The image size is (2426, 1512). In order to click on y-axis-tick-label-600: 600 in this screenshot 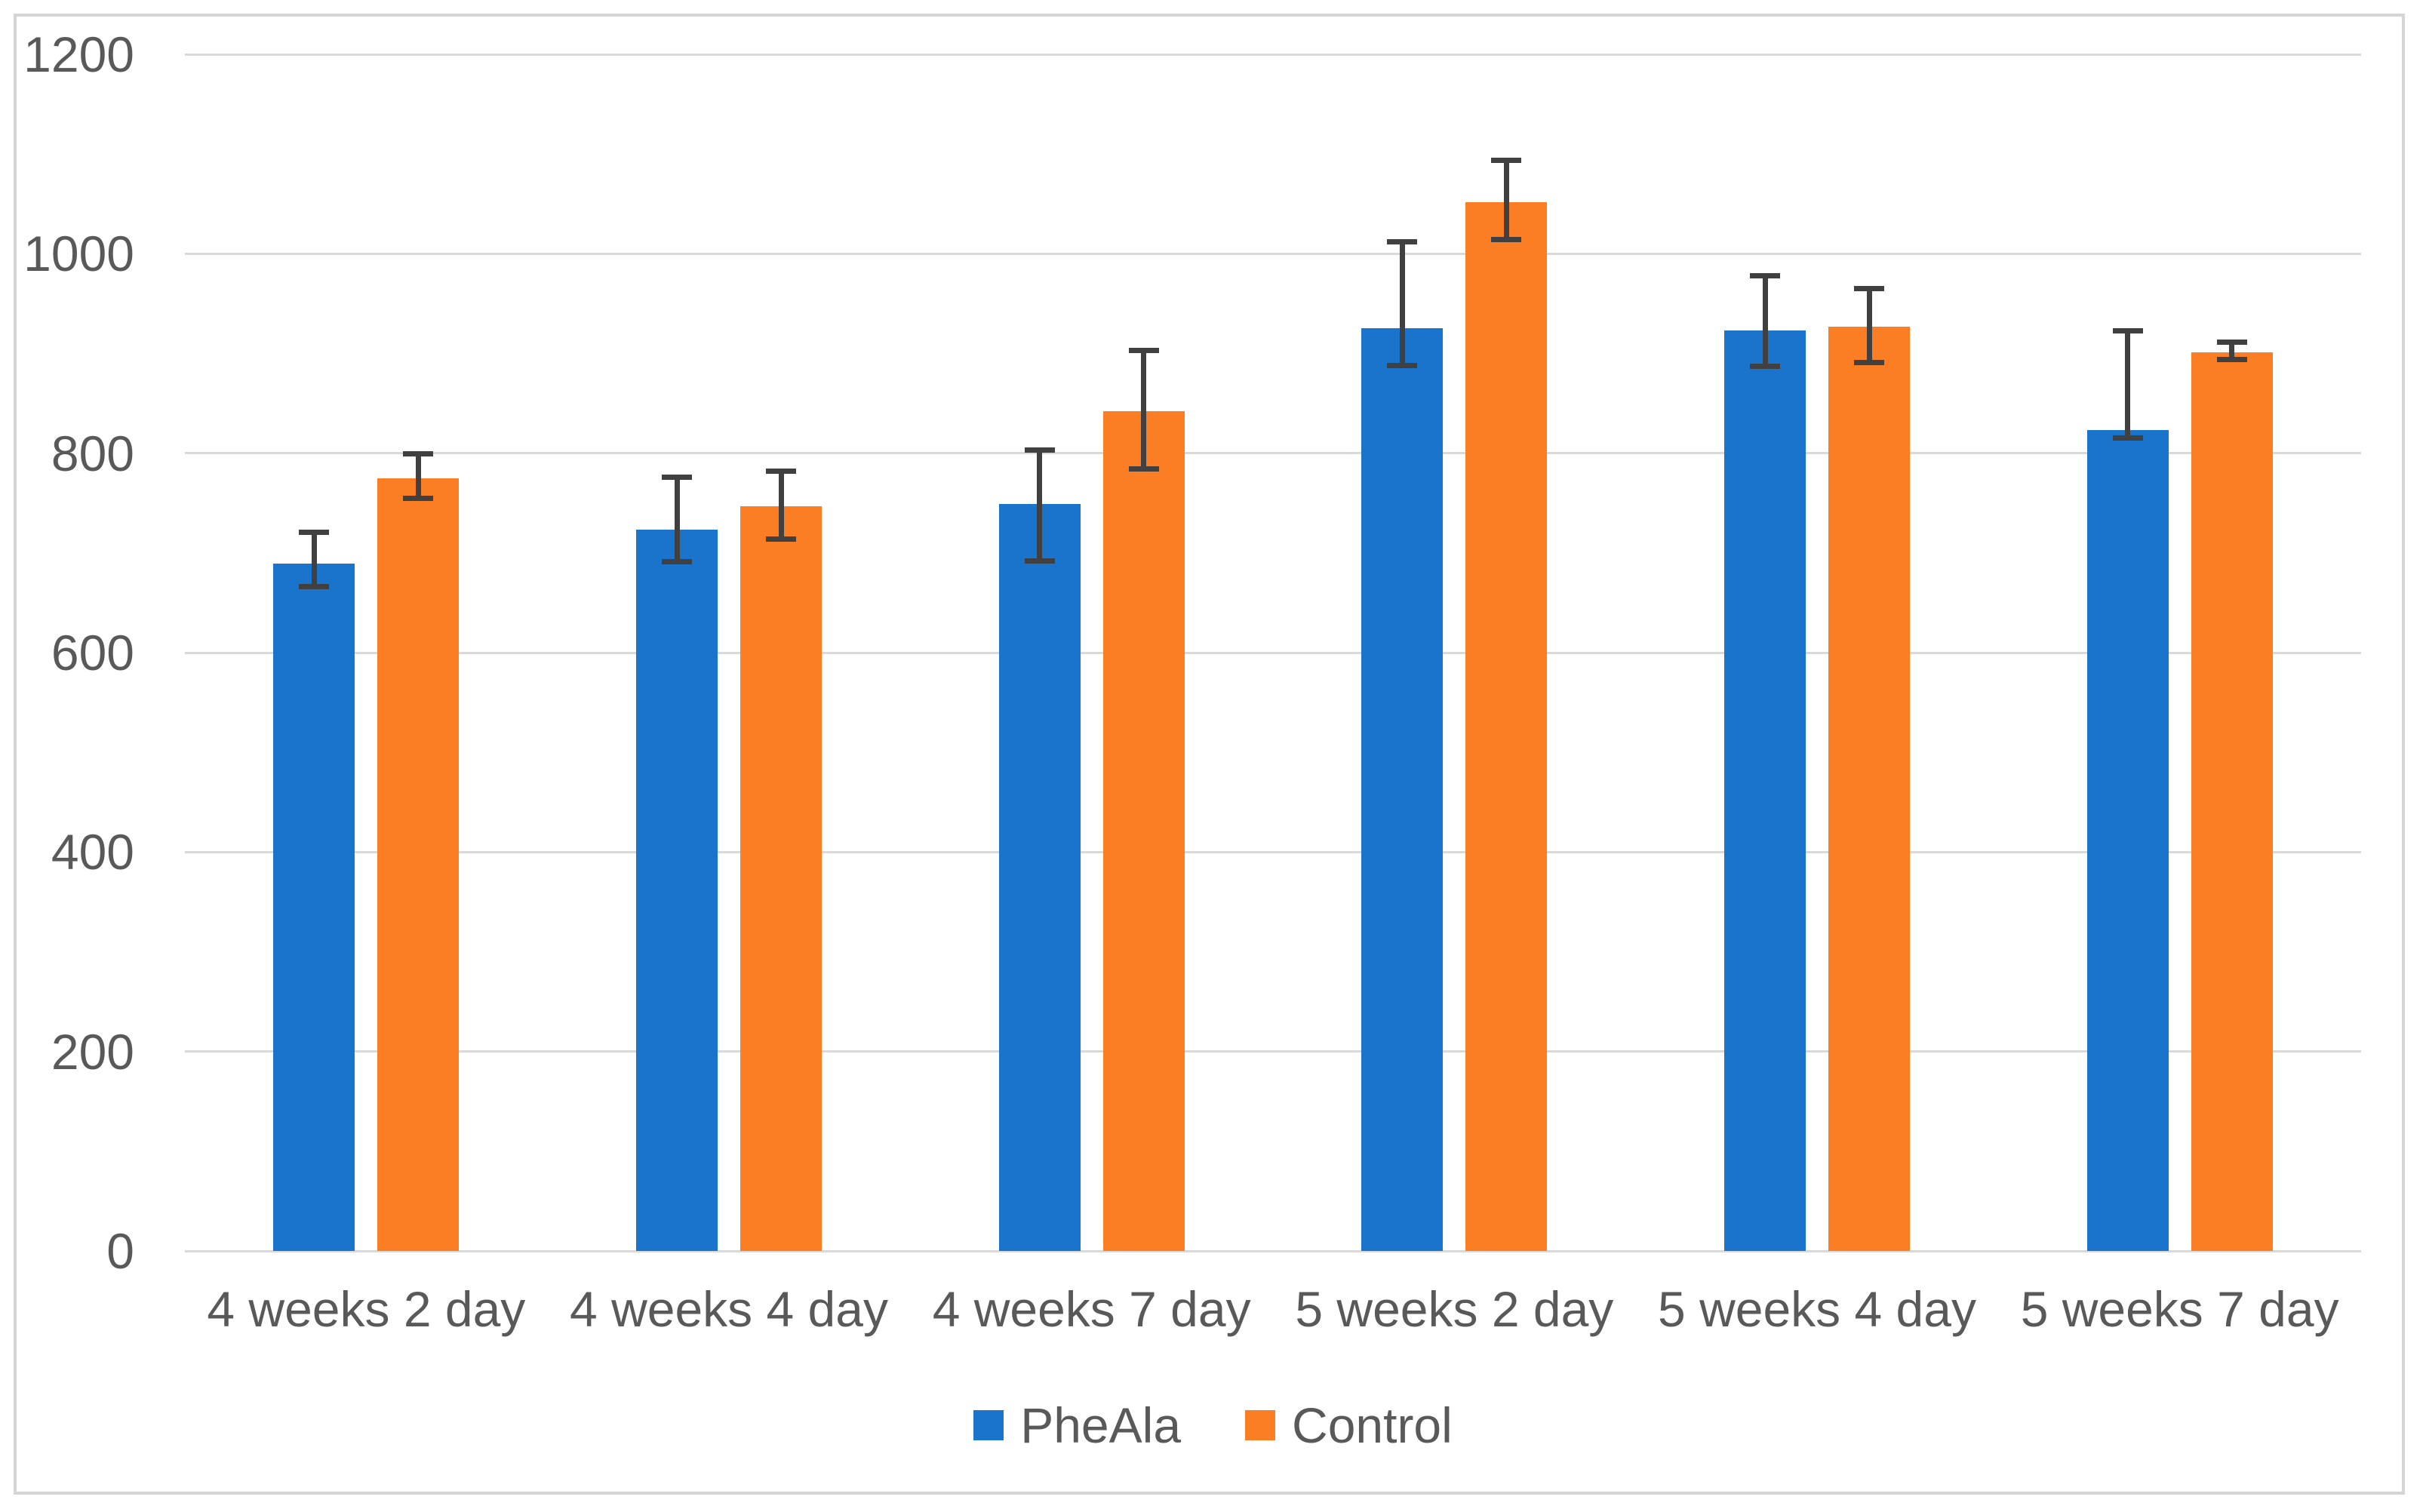, I will do `click(92, 653)`.